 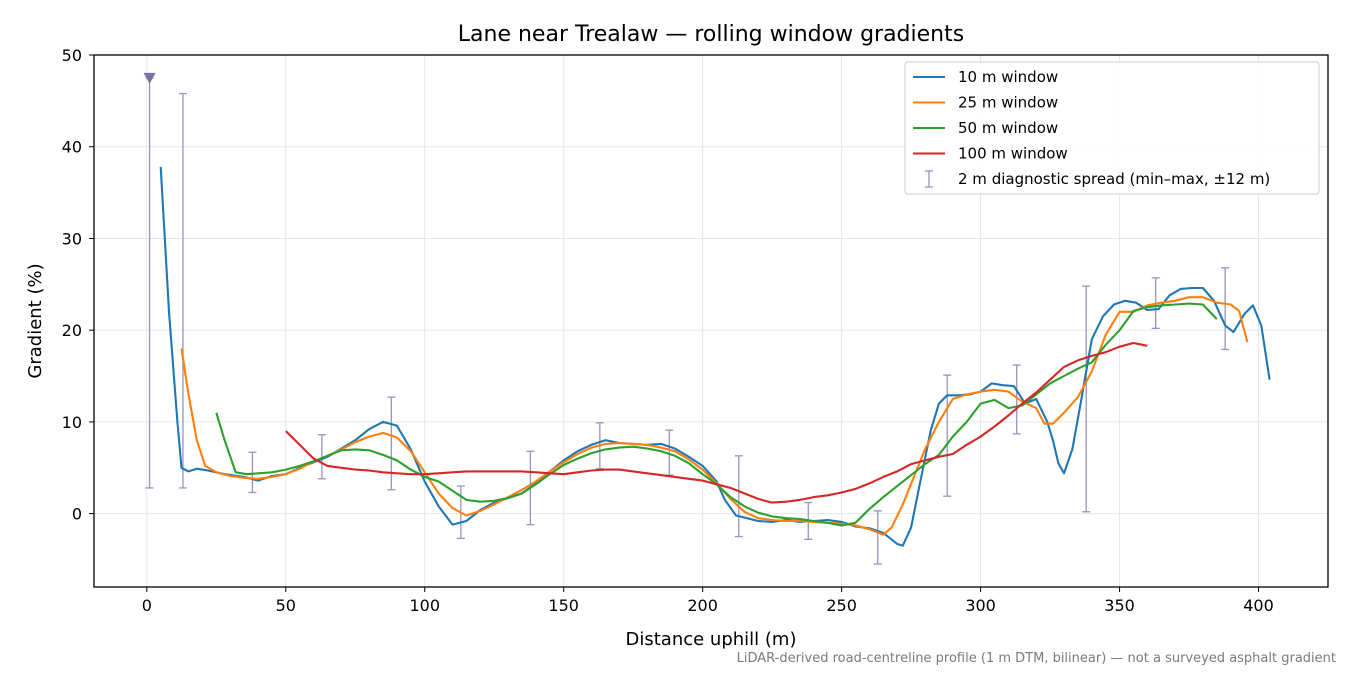 What do you see at coordinates (149, 78) in the screenshot?
I see `spread-max-marker` at bounding box center [149, 78].